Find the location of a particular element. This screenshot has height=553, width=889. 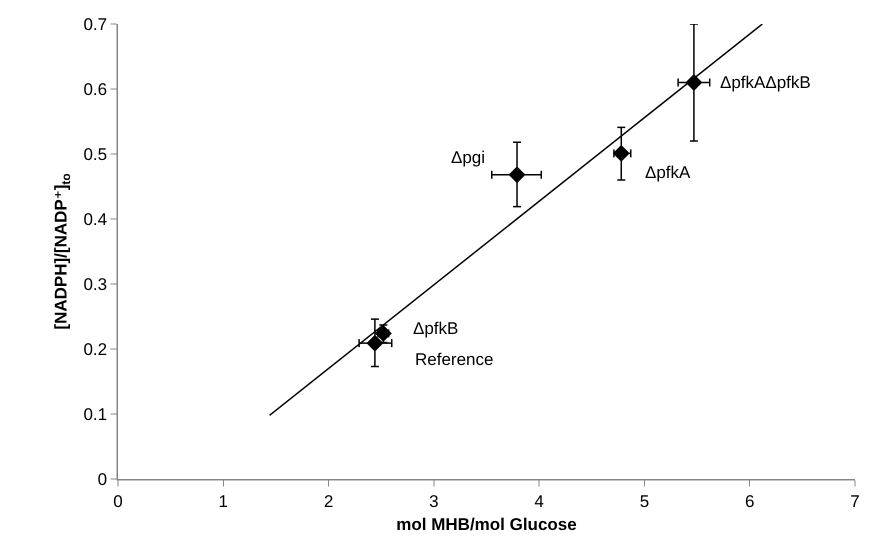

annotation: ΔpfkAΔpfkB is located at coordinates (765, 82).